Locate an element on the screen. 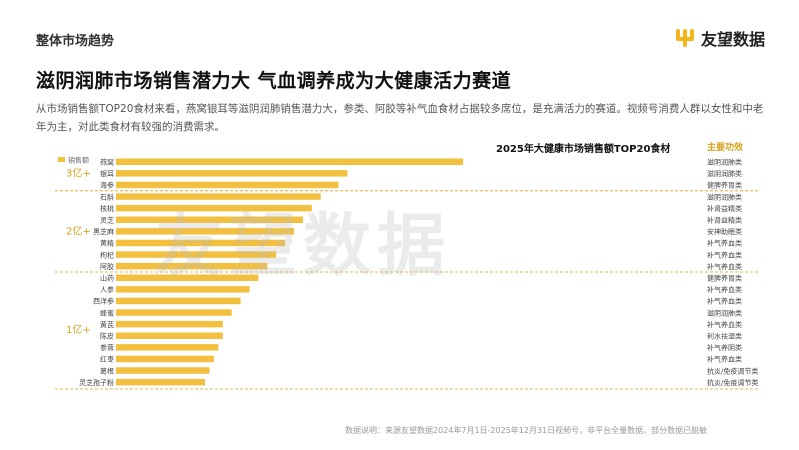 The width and height of the screenshot is (799, 450). legend-swatch is located at coordinates (61, 159).